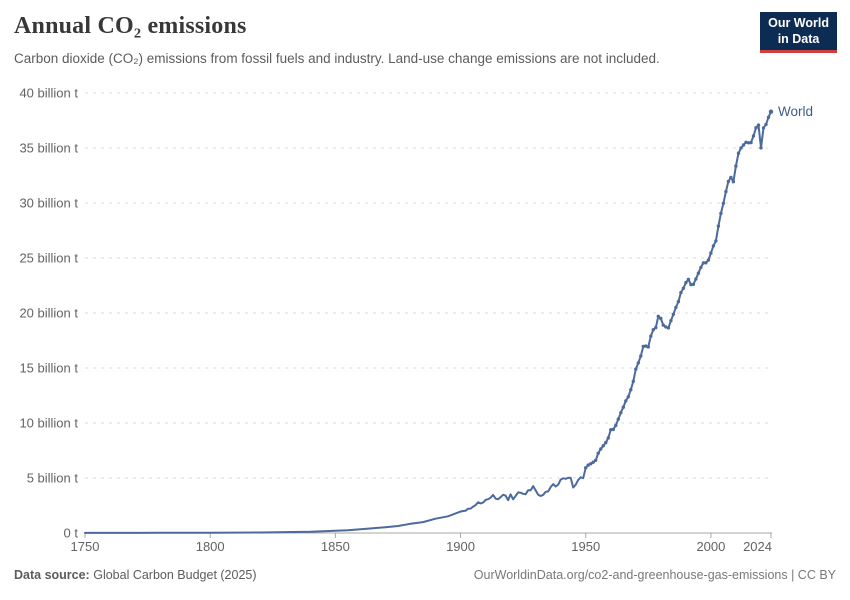  Describe the element at coordinates (130, 26) in the screenshot. I see `page-title: Annual CO₂ emissions` at that location.